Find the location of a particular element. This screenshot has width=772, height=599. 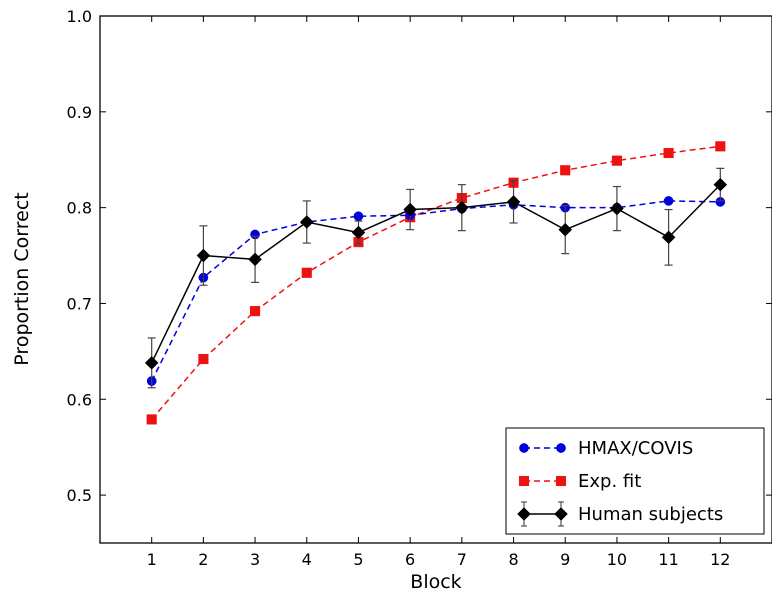

x-tick-label: 12 is located at coordinates (720, 559).